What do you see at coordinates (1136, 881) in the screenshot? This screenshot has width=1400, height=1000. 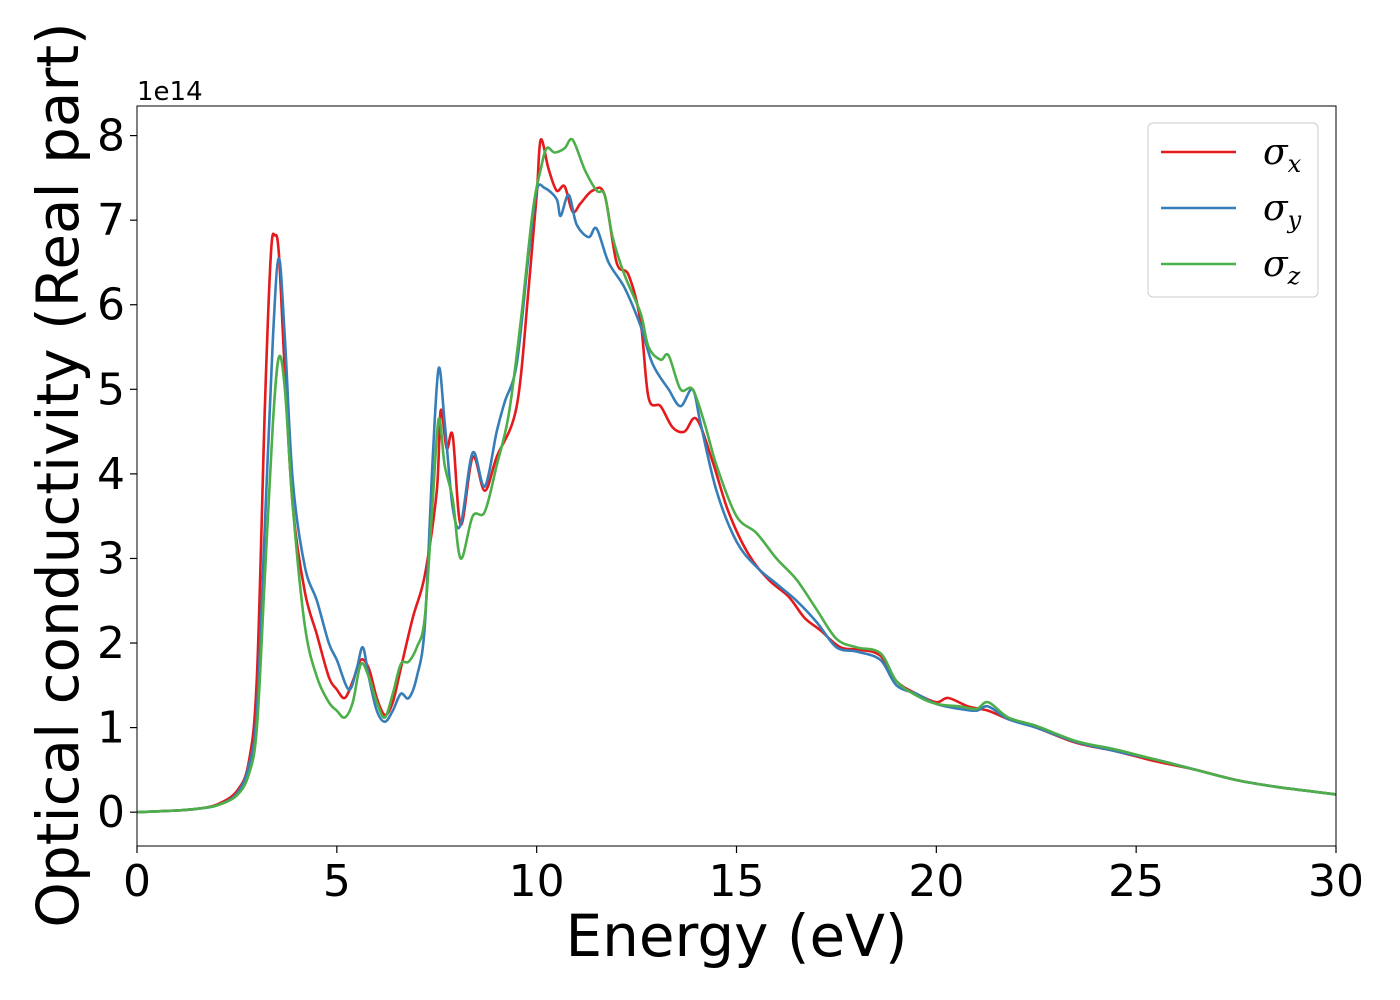 I see `x-tick-label: 25` at bounding box center [1136, 881].